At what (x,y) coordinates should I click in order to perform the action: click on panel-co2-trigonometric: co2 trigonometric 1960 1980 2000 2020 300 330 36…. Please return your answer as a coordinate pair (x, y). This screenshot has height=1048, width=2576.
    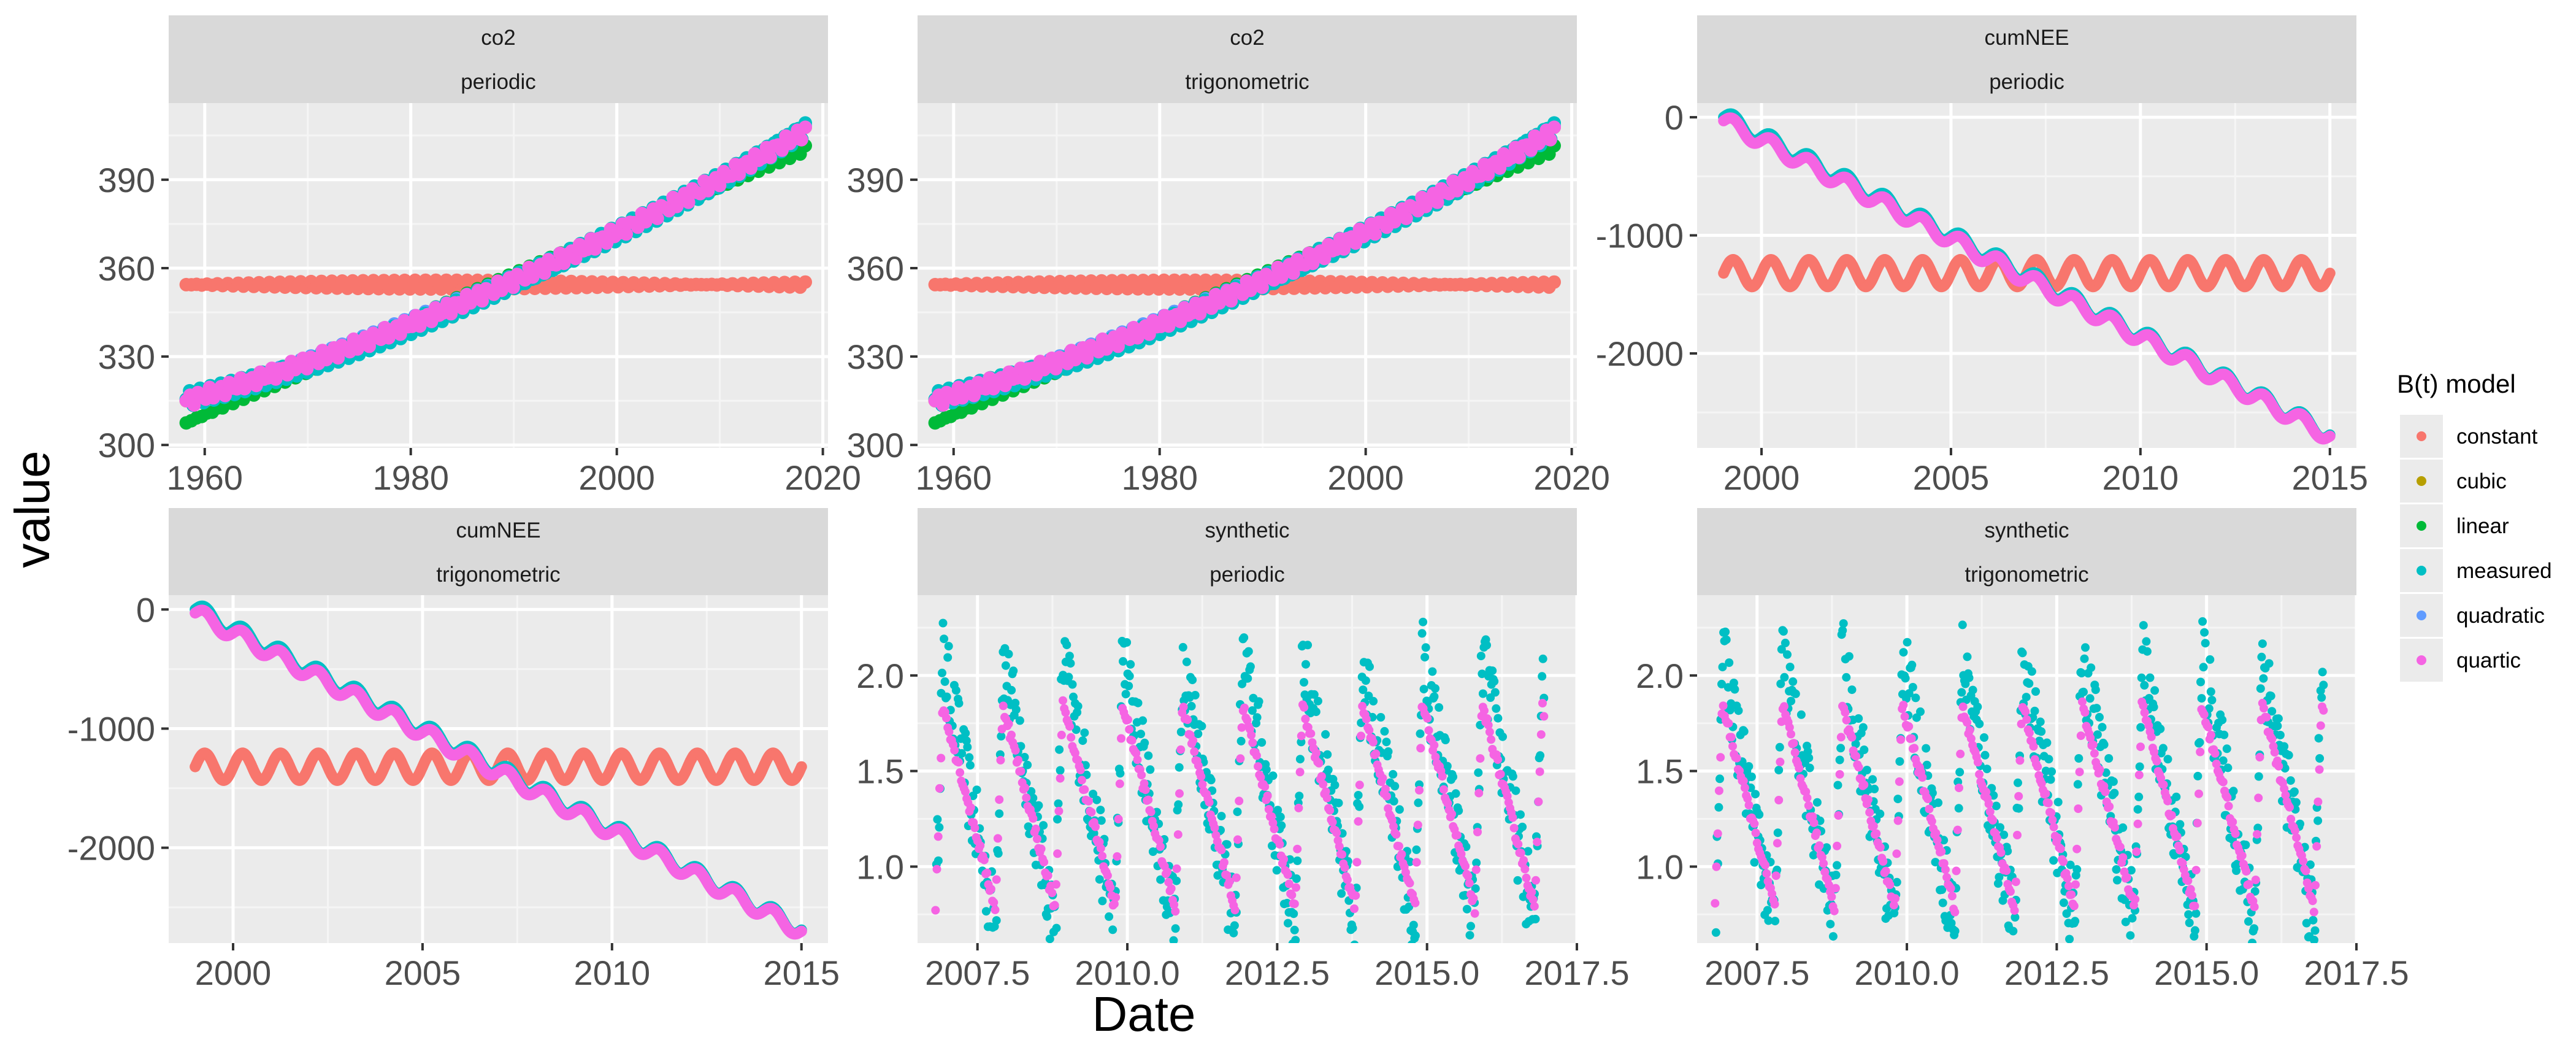
    Looking at the image, I should click on (1228, 256).